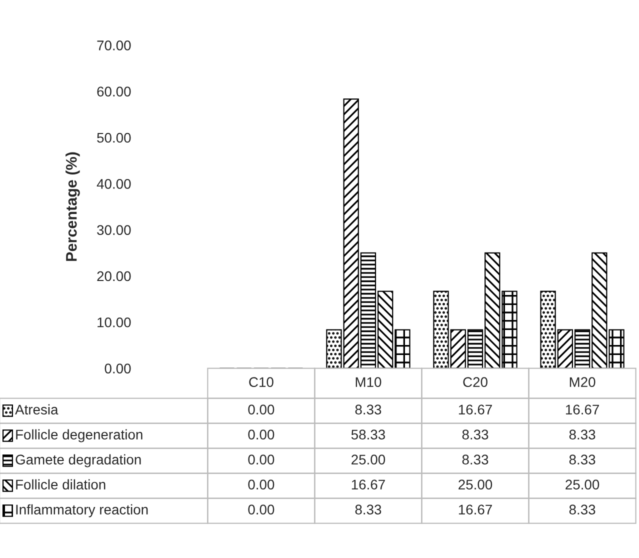  What do you see at coordinates (114, 230) in the screenshot?
I see `y-tick-label: 30.00` at bounding box center [114, 230].